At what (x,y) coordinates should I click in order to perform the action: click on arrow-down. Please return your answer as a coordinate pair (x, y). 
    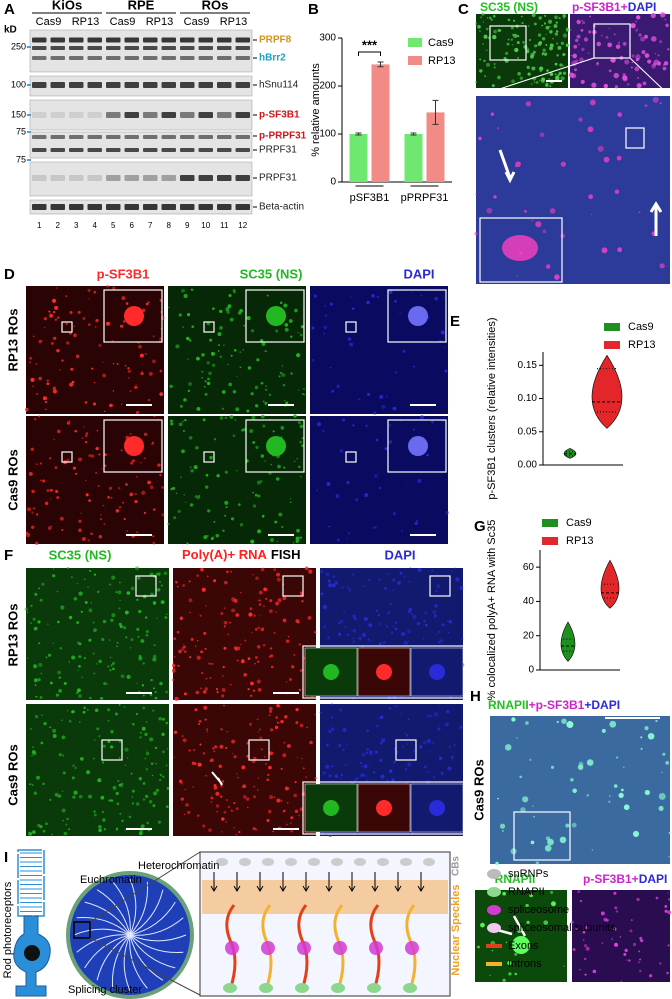
    Looking at the image, I should click on (260, 882).